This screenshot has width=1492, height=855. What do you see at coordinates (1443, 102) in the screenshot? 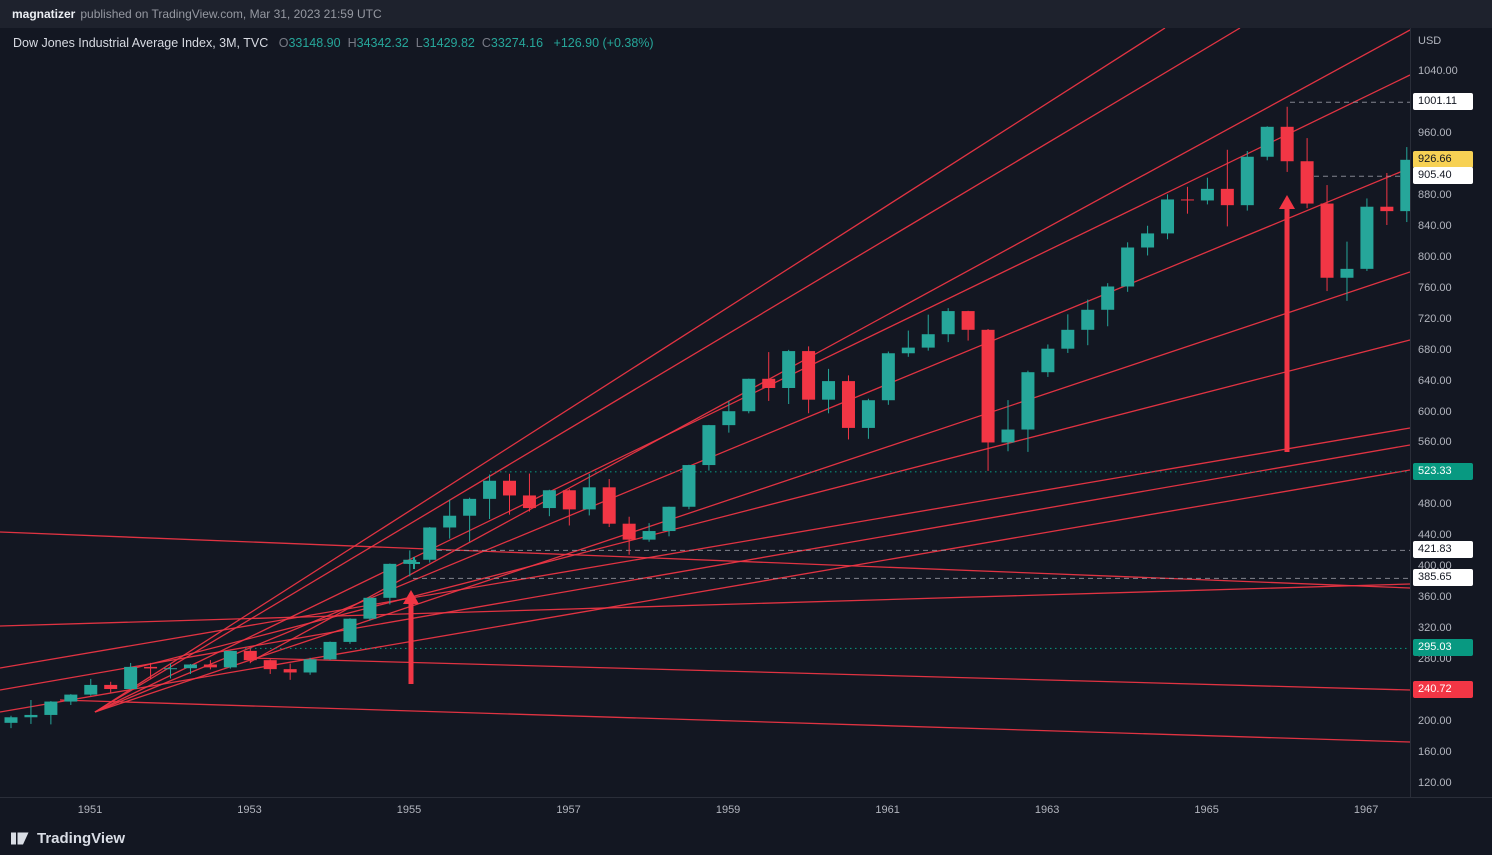
I see `price-label-1001.11: 1001.11` at bounding box center [1443, 102].